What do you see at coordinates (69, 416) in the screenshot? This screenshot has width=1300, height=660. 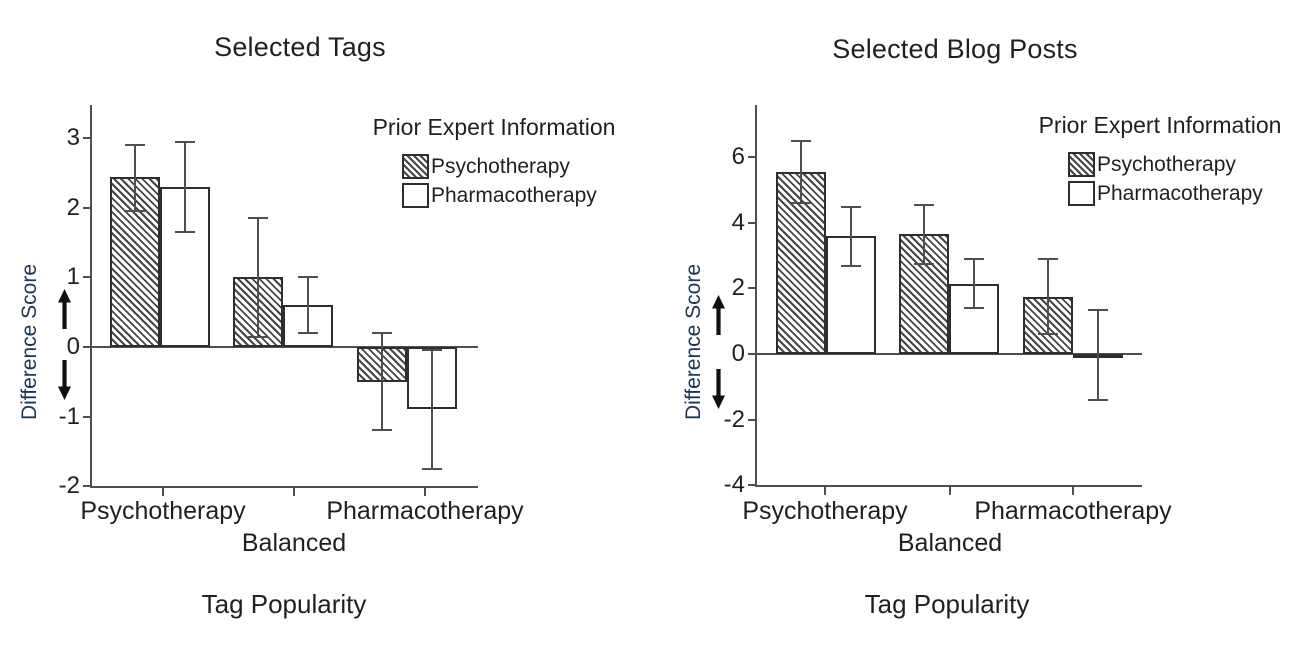 I see `y-tick-label: -1` at bounding box center [69, 416].